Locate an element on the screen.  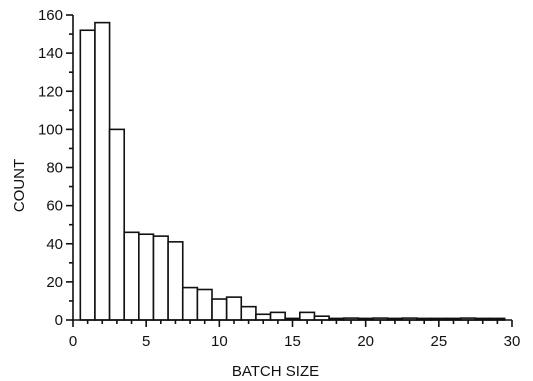
x-tick-label: 5 is located at coordinates (146, 341).